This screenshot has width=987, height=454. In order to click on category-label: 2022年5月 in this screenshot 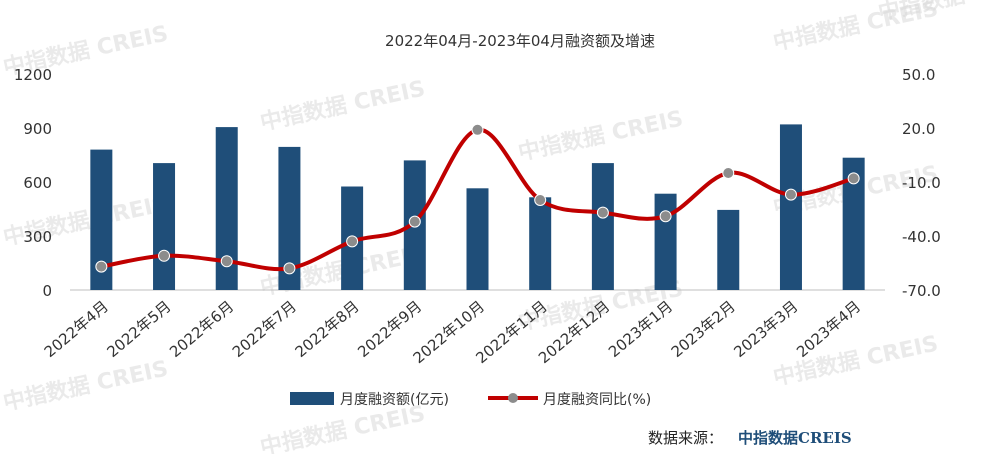, I will do `click(139, 329)`.